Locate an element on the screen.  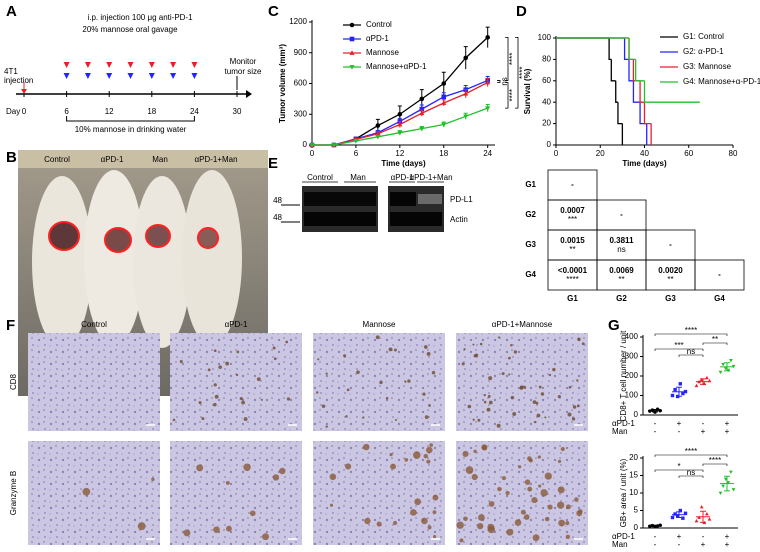
table-cell-text: 0.0020 is located at coordinates (670, 270).